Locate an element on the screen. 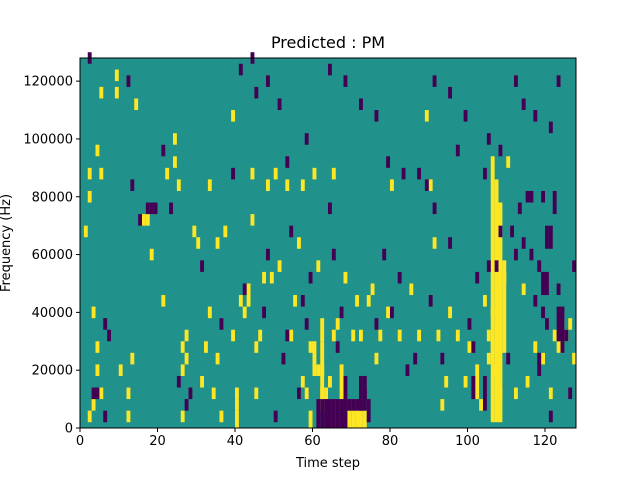 This screenshot has width=640, height=480. x-axis: 0 20 40 60 80 100 120 is located at coordinates (316, 438).